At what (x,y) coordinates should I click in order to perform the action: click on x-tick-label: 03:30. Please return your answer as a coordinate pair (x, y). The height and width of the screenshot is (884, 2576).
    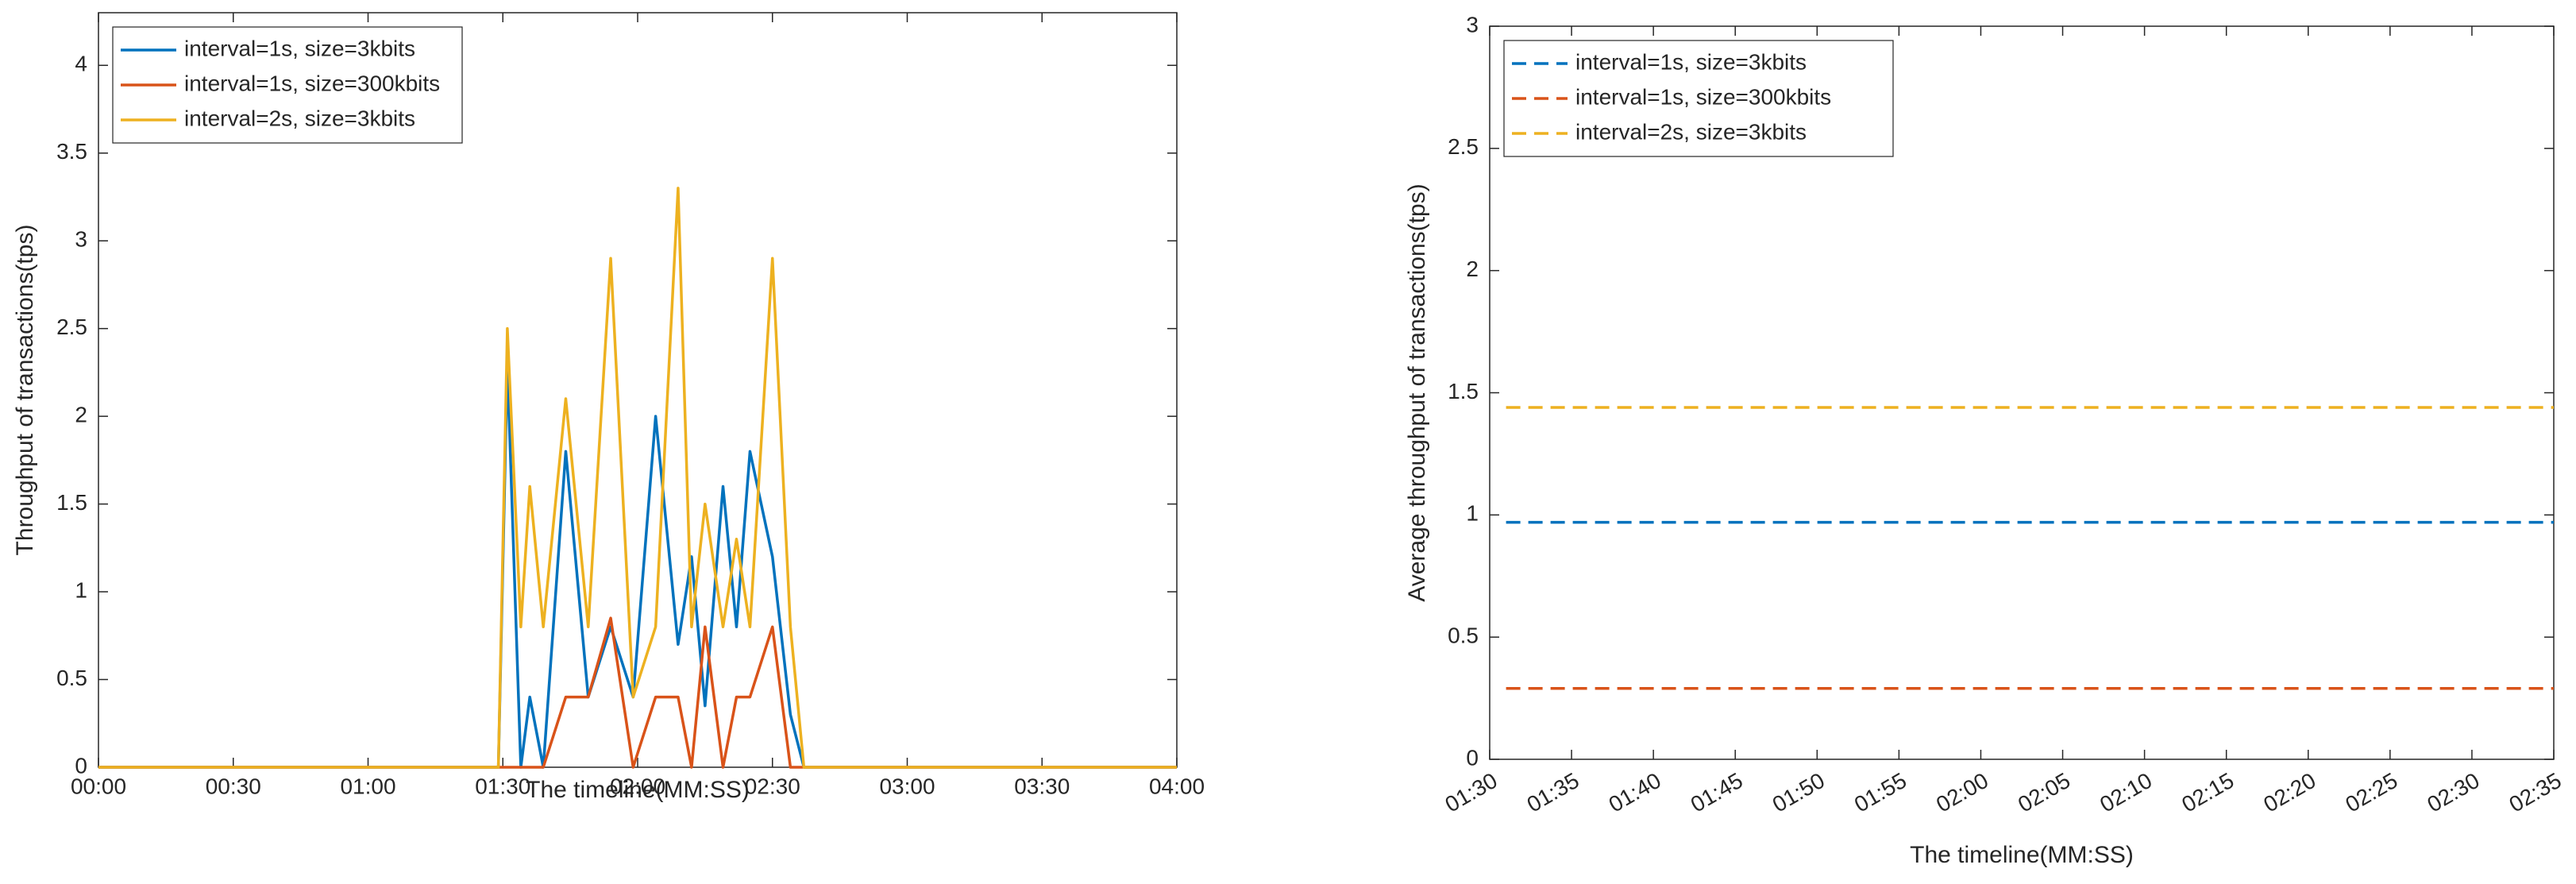
    Looking at the image, I should click on (1042, 786).